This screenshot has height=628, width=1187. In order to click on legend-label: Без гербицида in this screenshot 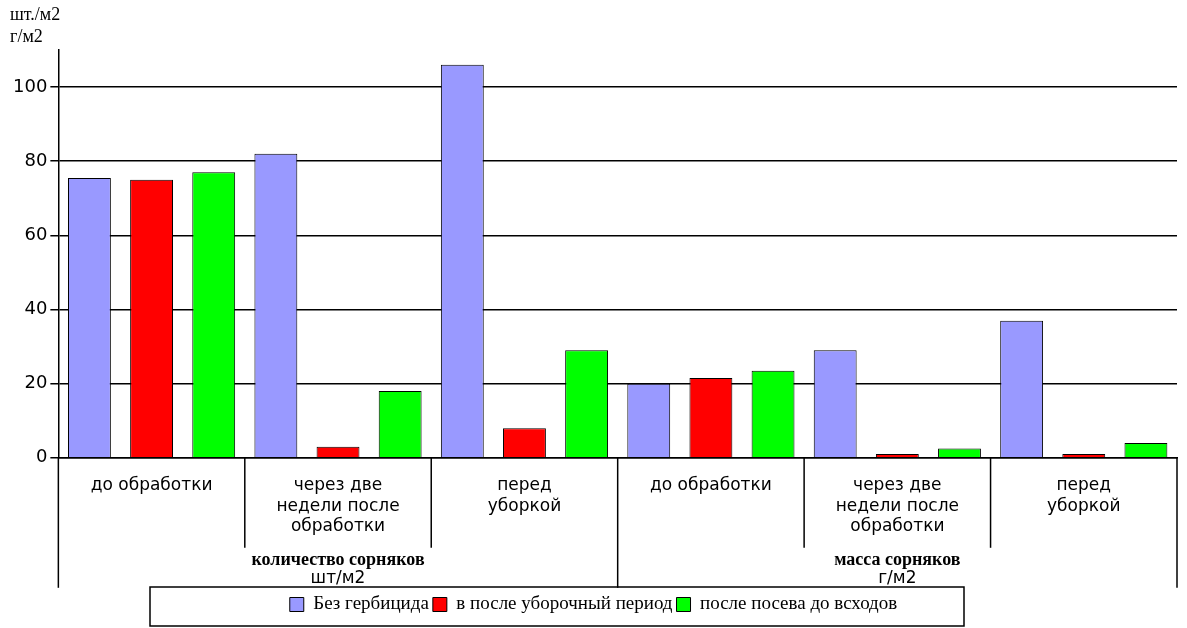, I will do `click(371, 603)`.